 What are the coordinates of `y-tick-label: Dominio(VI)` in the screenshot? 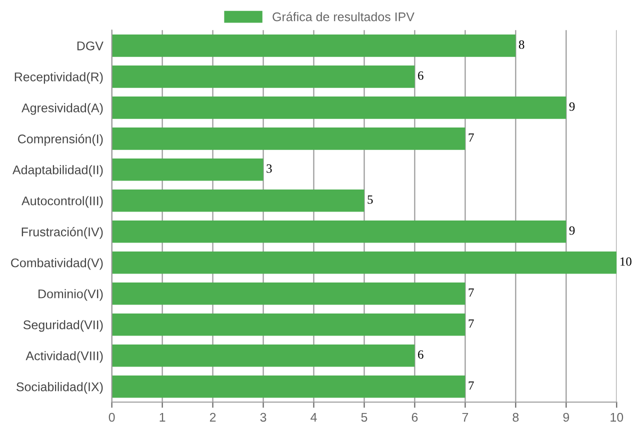 It's located at (70, 295).